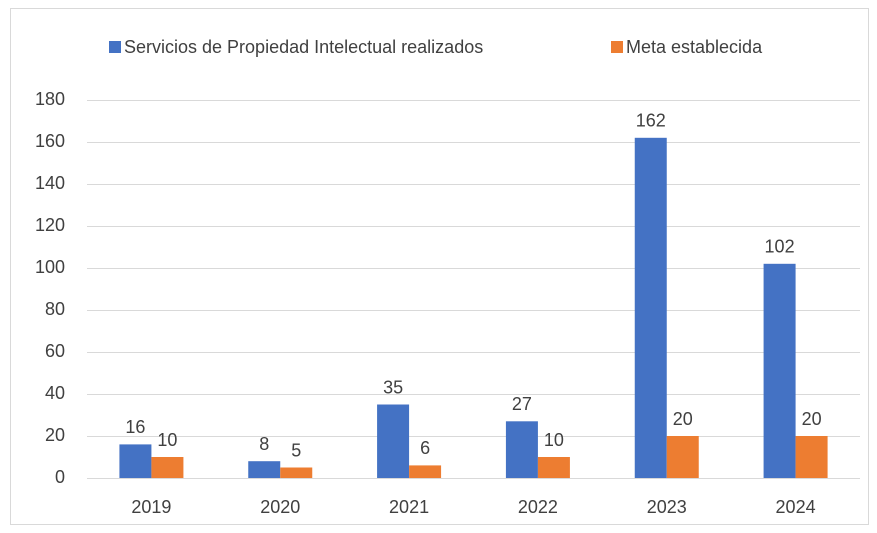  What do you see at coordinates (55, 393) in the screenshot?
I see `y-tick-label: 40` at bounding box center [55, 393].